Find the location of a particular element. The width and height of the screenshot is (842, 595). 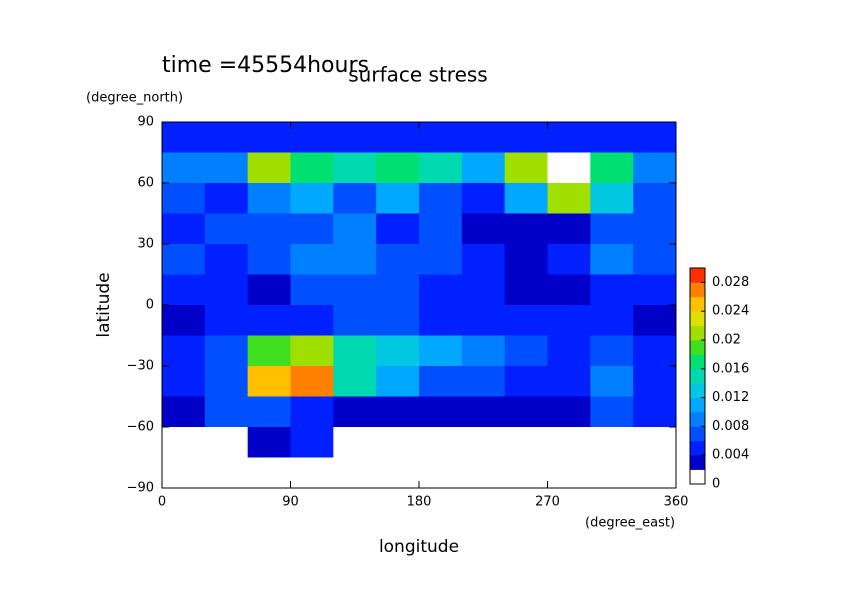

colorbar-frame is located at coordinates (697, 376).